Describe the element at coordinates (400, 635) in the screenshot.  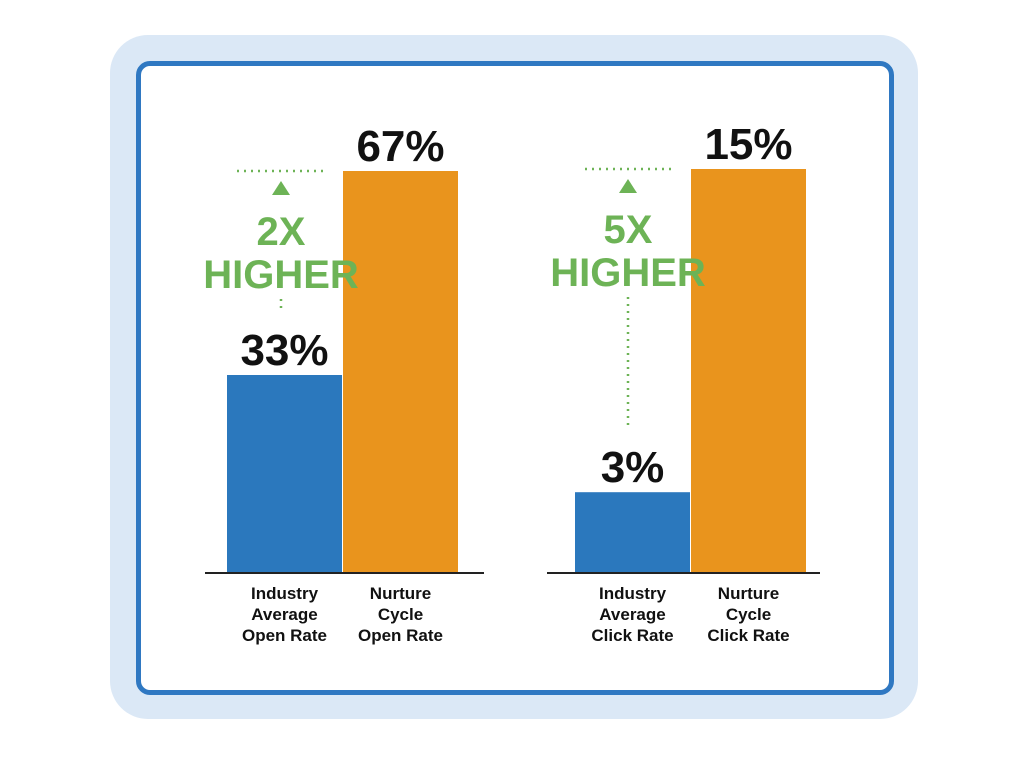
I see `category-label-nurture-line-3-chart-1: Open Rate` at that location.